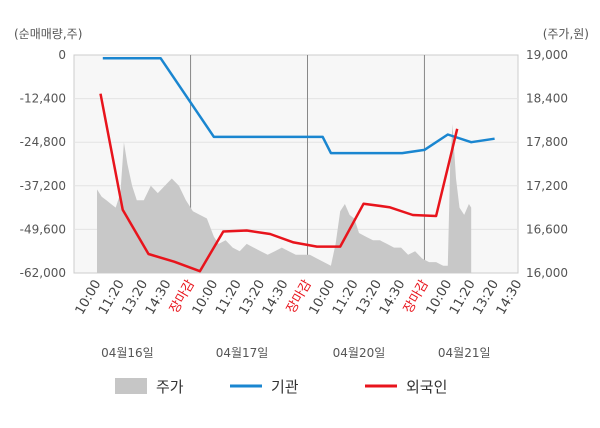 The width and height of the screenshot is (600, 428). What do you see at coordinates (43, 142) in the screenshot?
I see `left-tick-label: -24,800` at bounding box center [43, 142].